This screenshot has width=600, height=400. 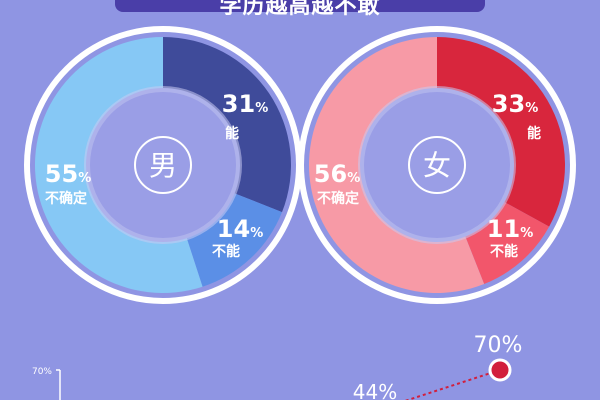 I want to click on page-title: 学历越高越不敢, so click(x=300, y=9).